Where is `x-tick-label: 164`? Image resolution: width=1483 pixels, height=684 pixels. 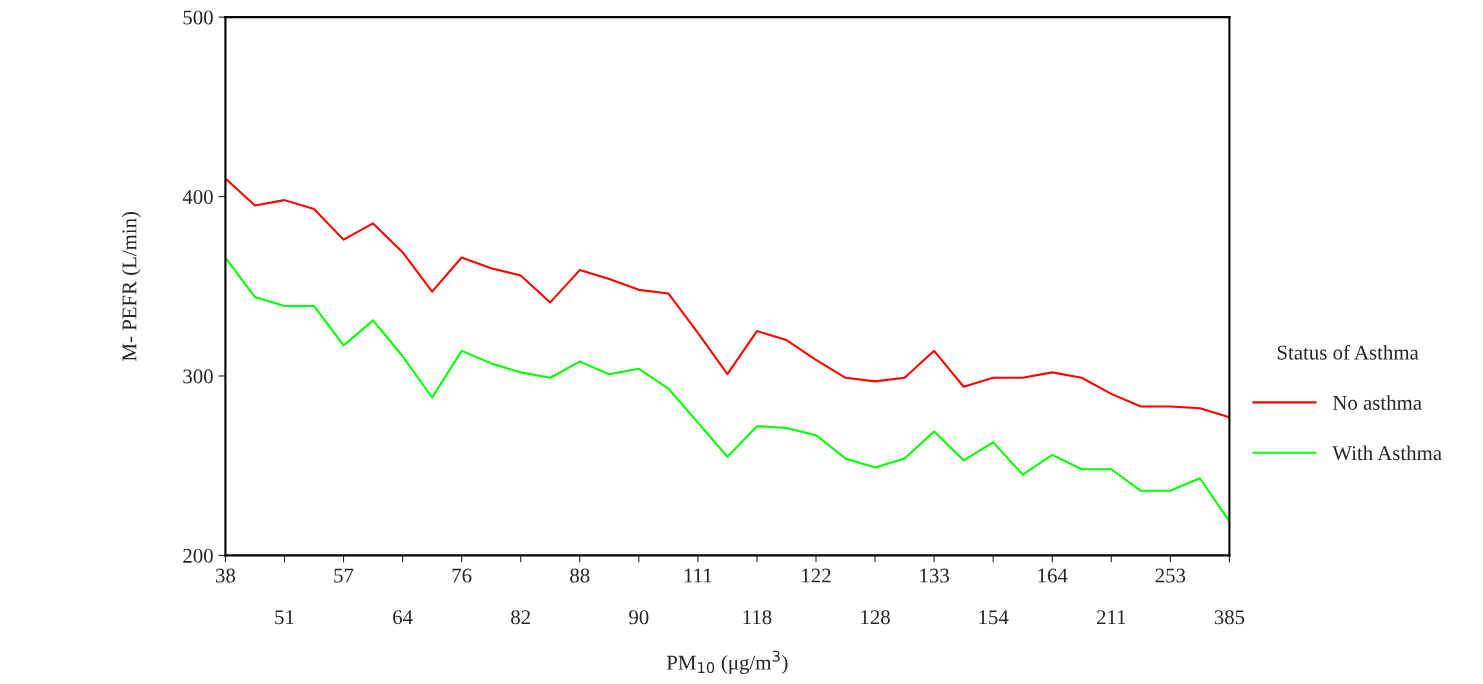 x-tick-label: 164 is located at coordinates (1053, 575).